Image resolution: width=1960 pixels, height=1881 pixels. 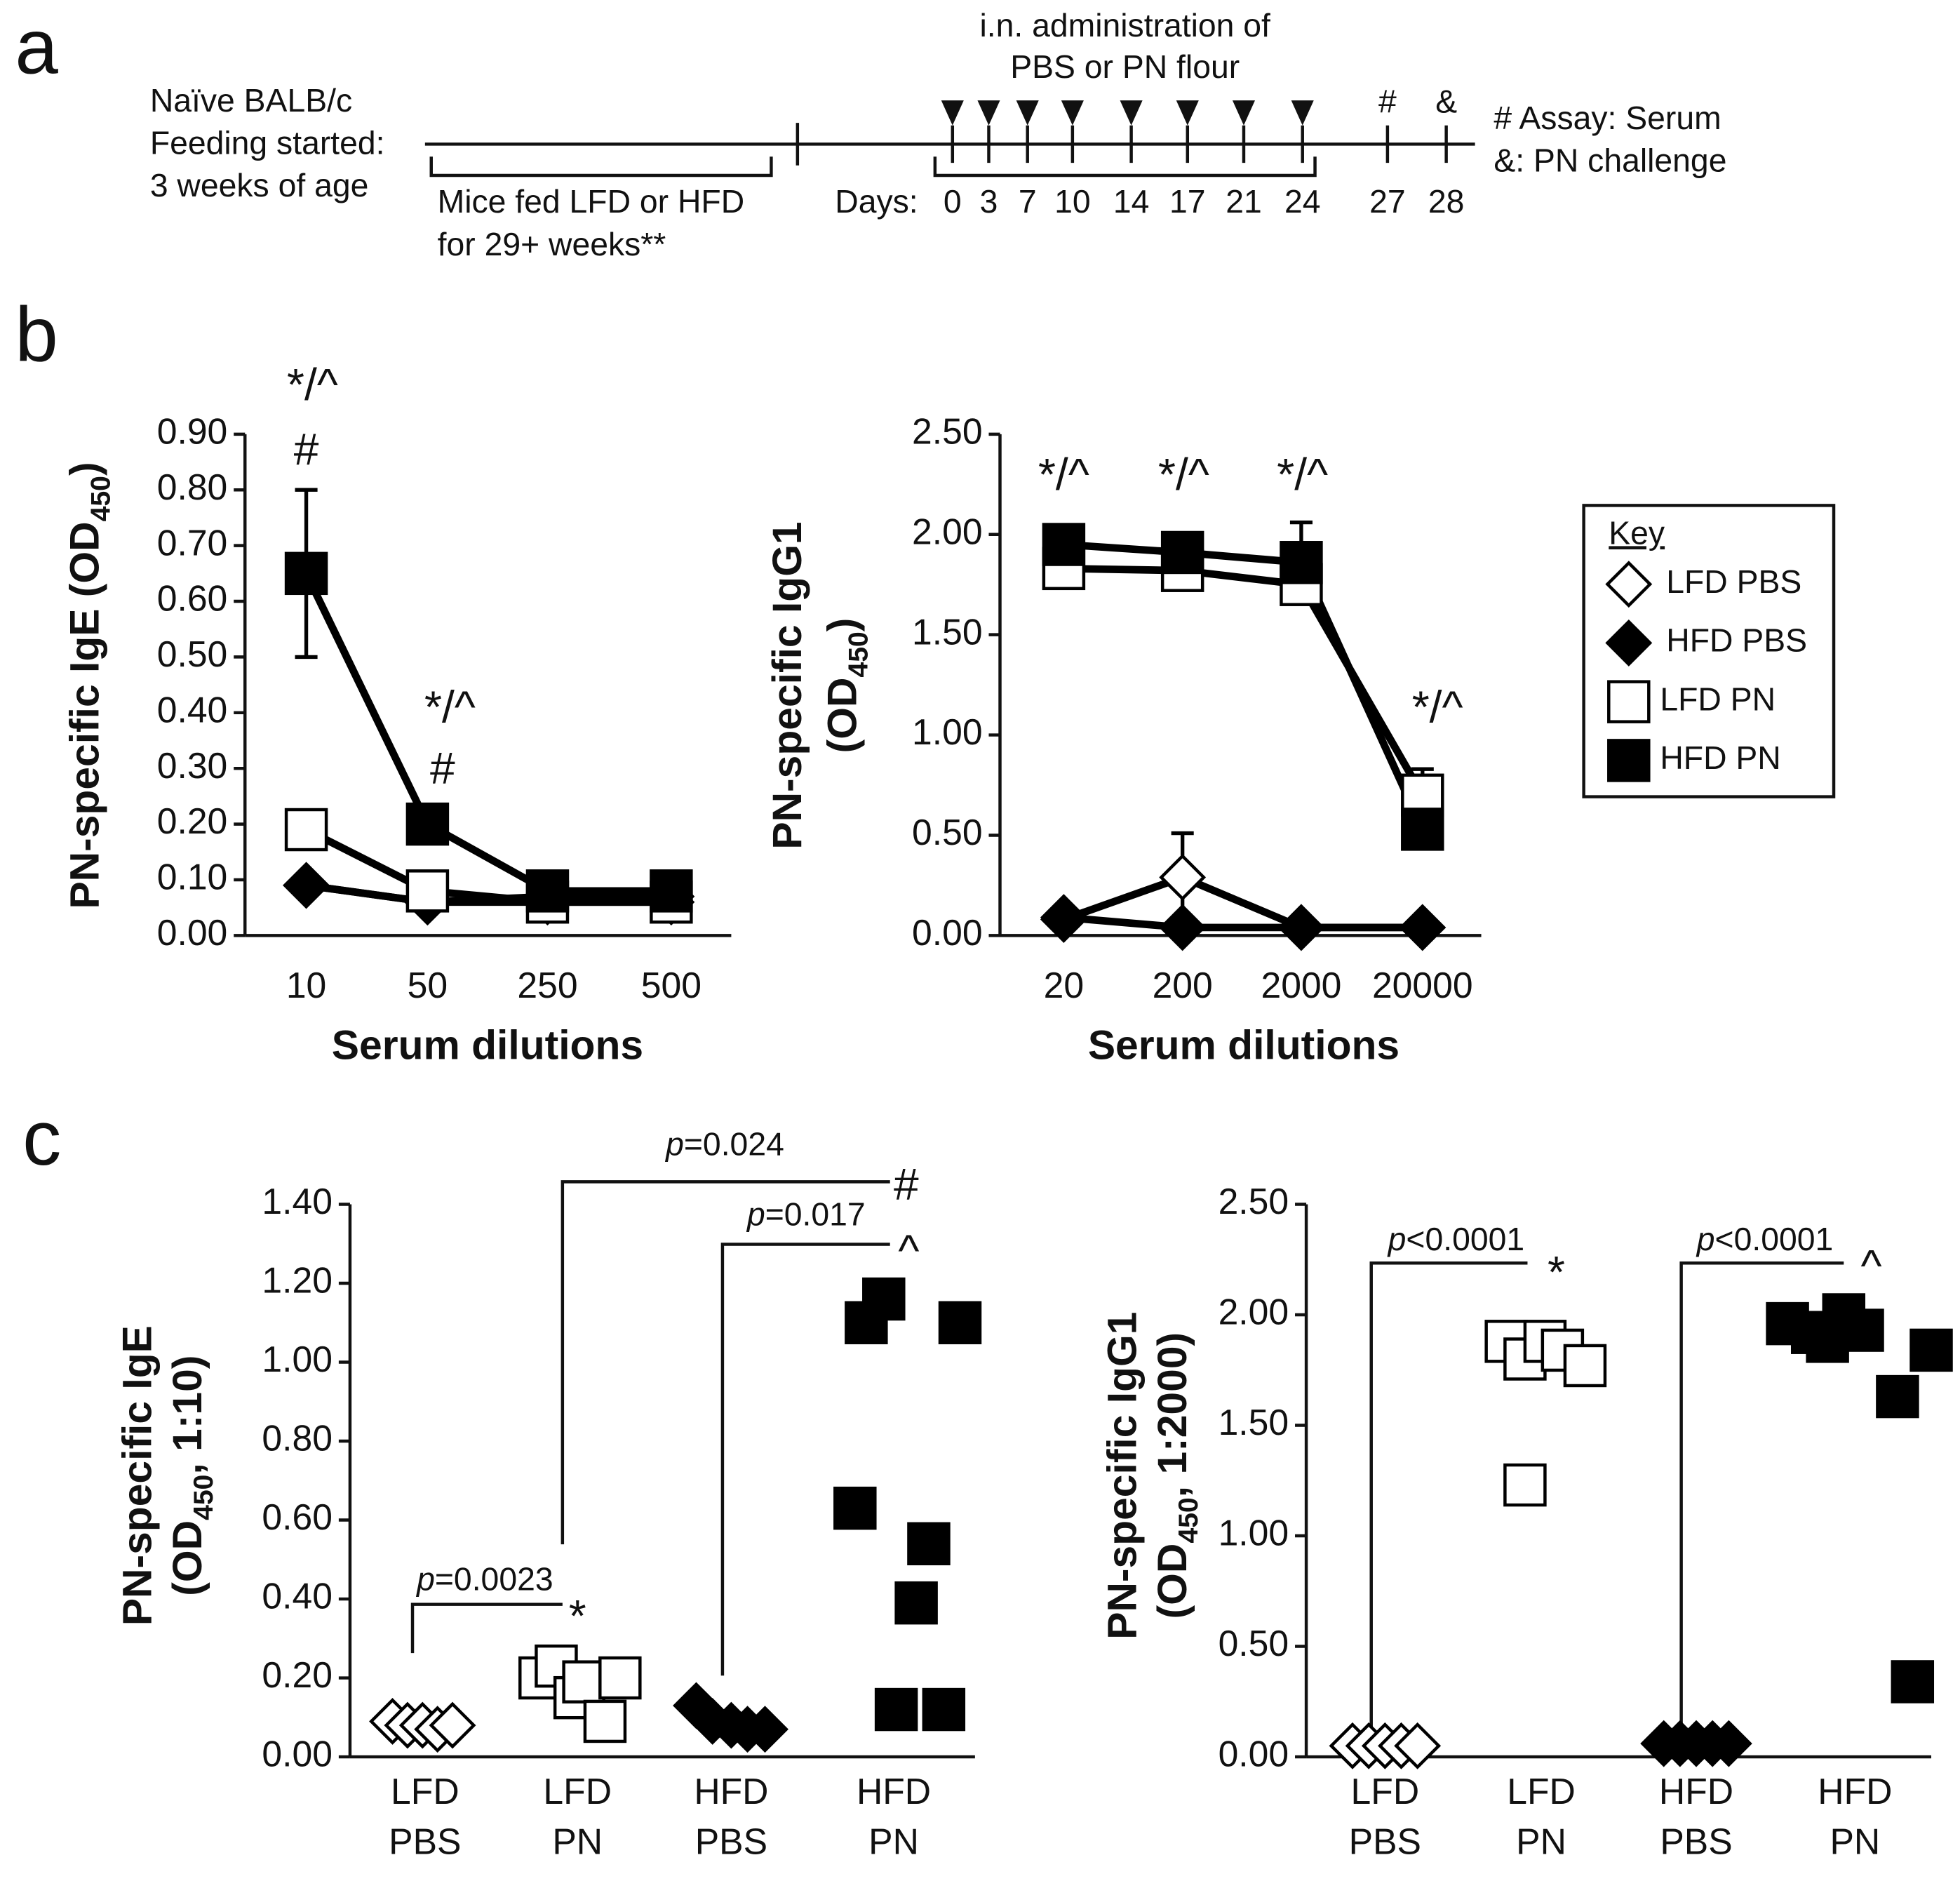 What do you see at coordinates (877, 201) in the screenshot?
I see `days-label: Days:` at bounding box center [877, 201].